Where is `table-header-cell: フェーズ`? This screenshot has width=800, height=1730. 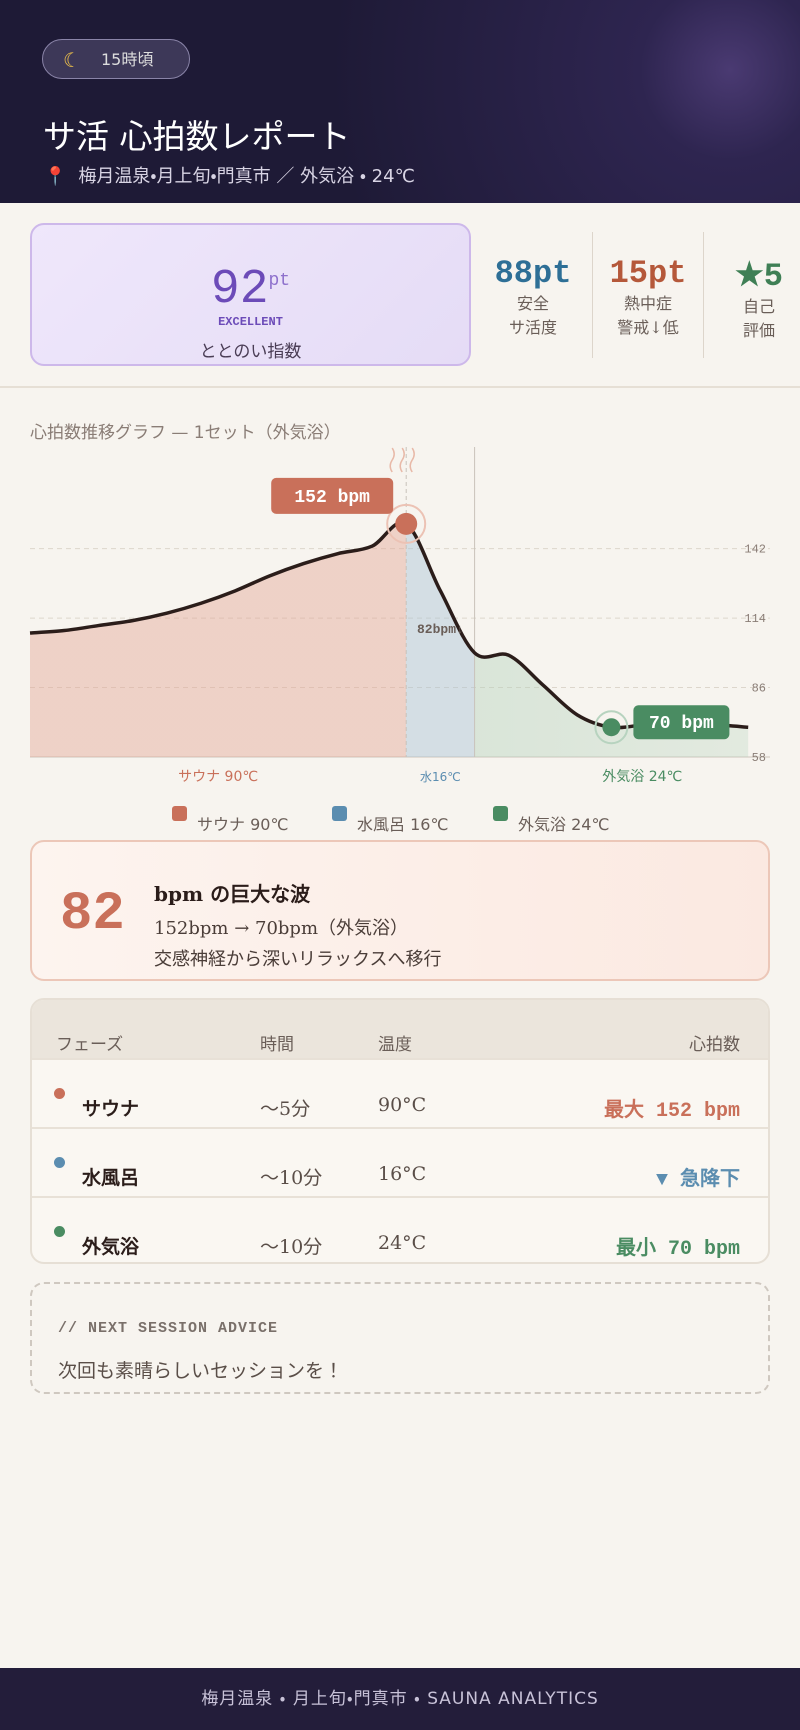
table-header-cell: フェーズ is located at coordinates (90, 1045).